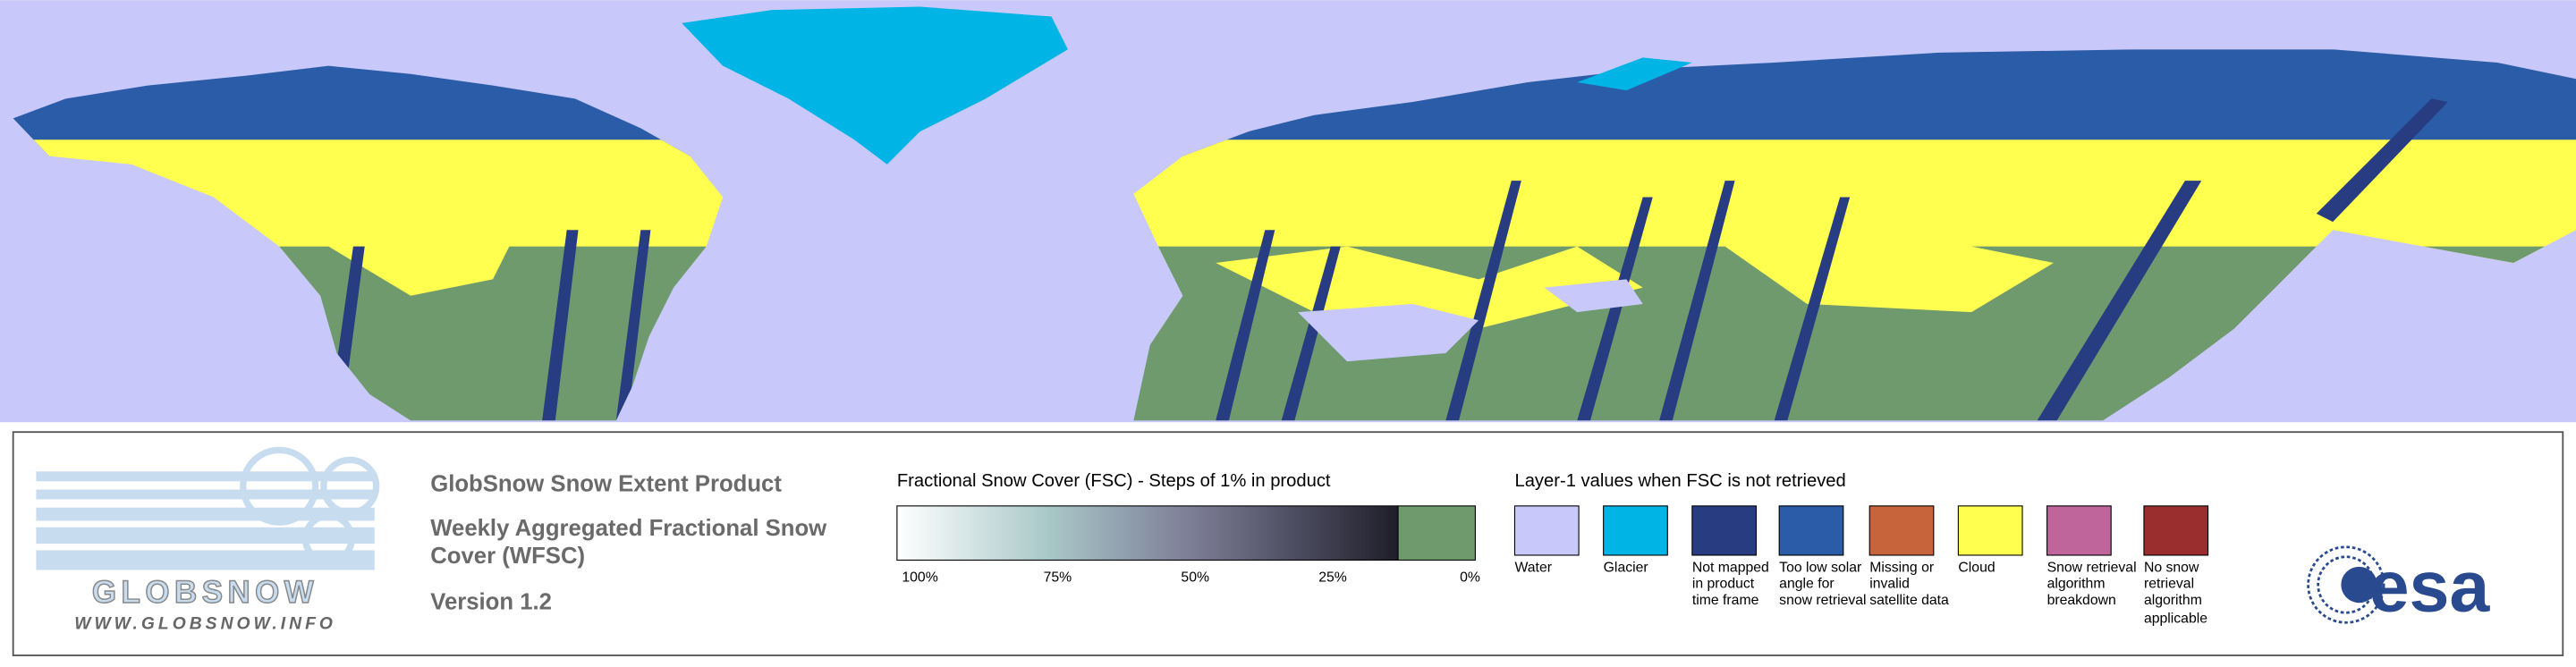 The image size is (2576, 667). I want to click on swatch-label: Missing or invalid satellite data, so click(1909, 583).